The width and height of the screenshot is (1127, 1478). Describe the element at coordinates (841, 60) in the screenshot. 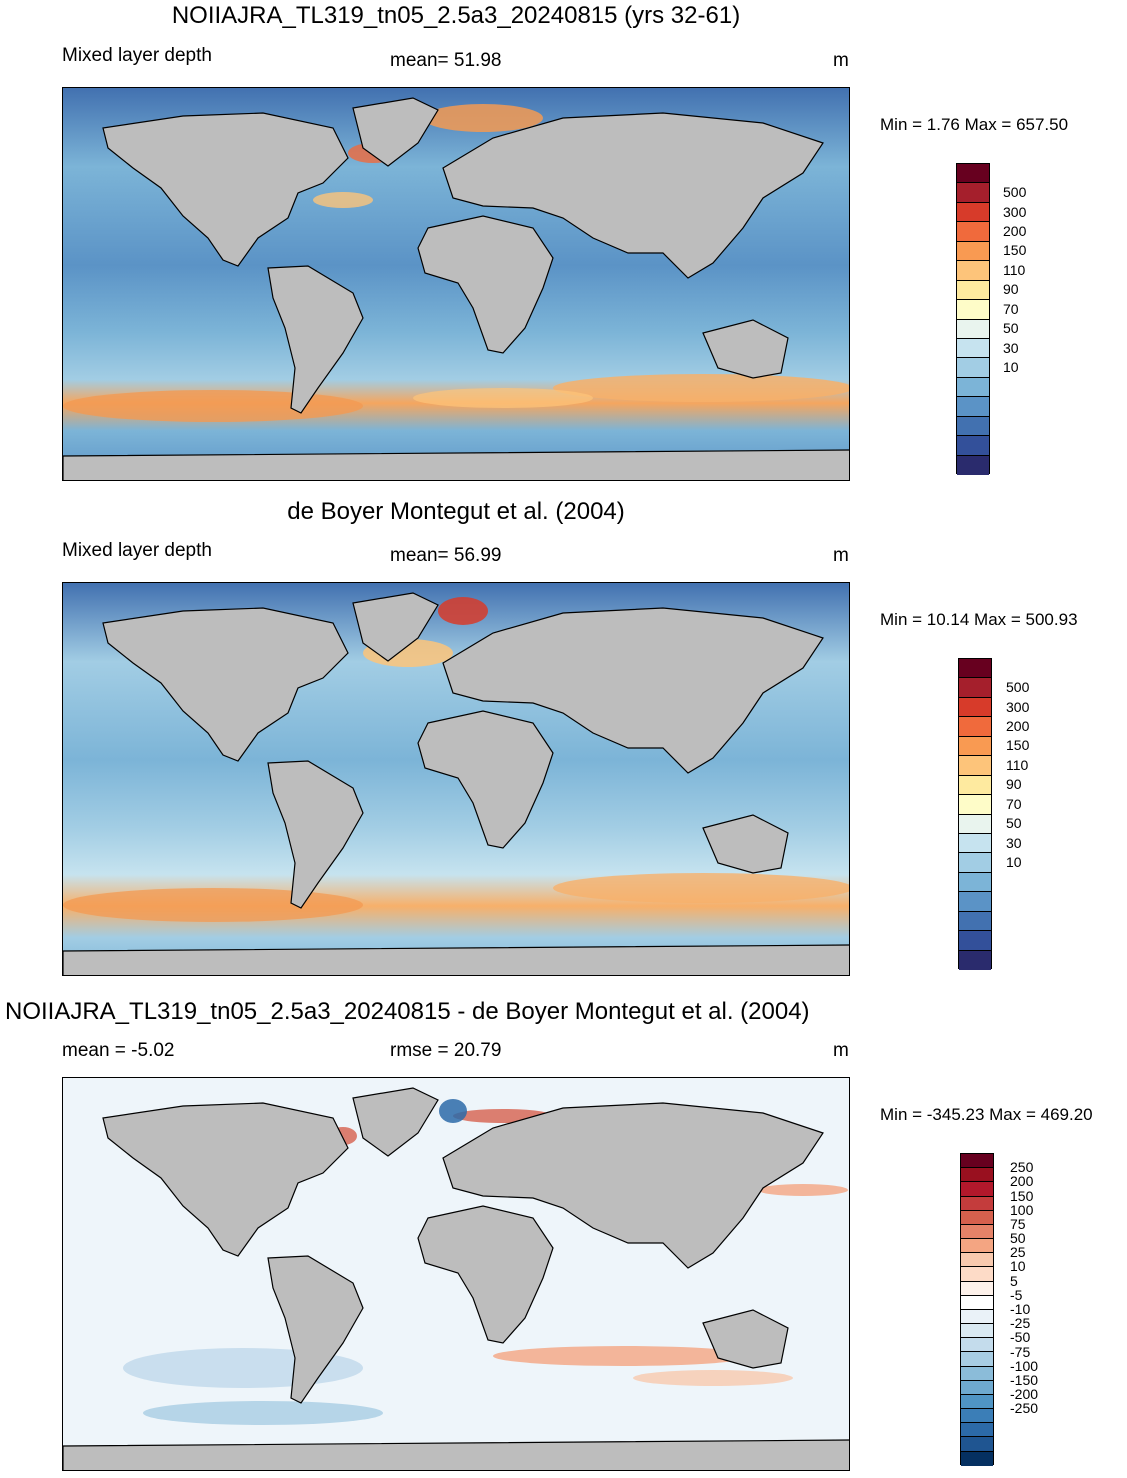

I see `panel1-units-label: m` at that location.